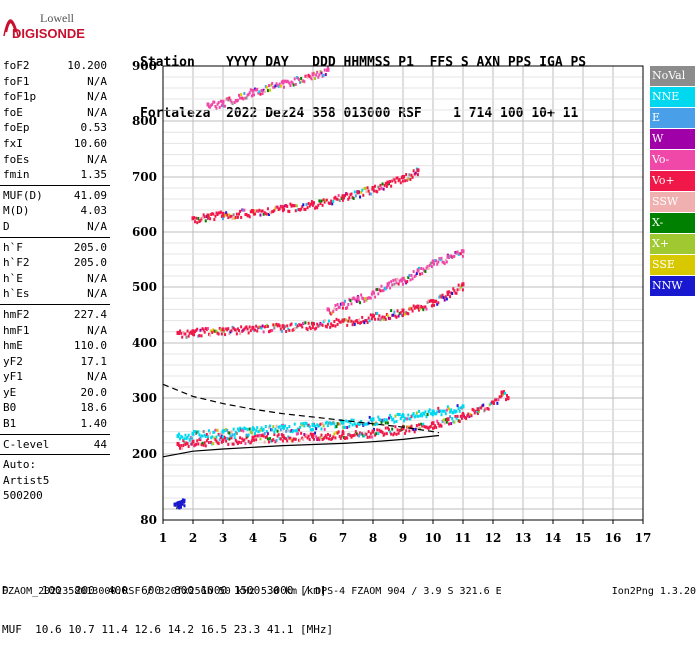 This screenshot has width=700, height=649. I want to click on param-value: 205.0, so click(90, 247).